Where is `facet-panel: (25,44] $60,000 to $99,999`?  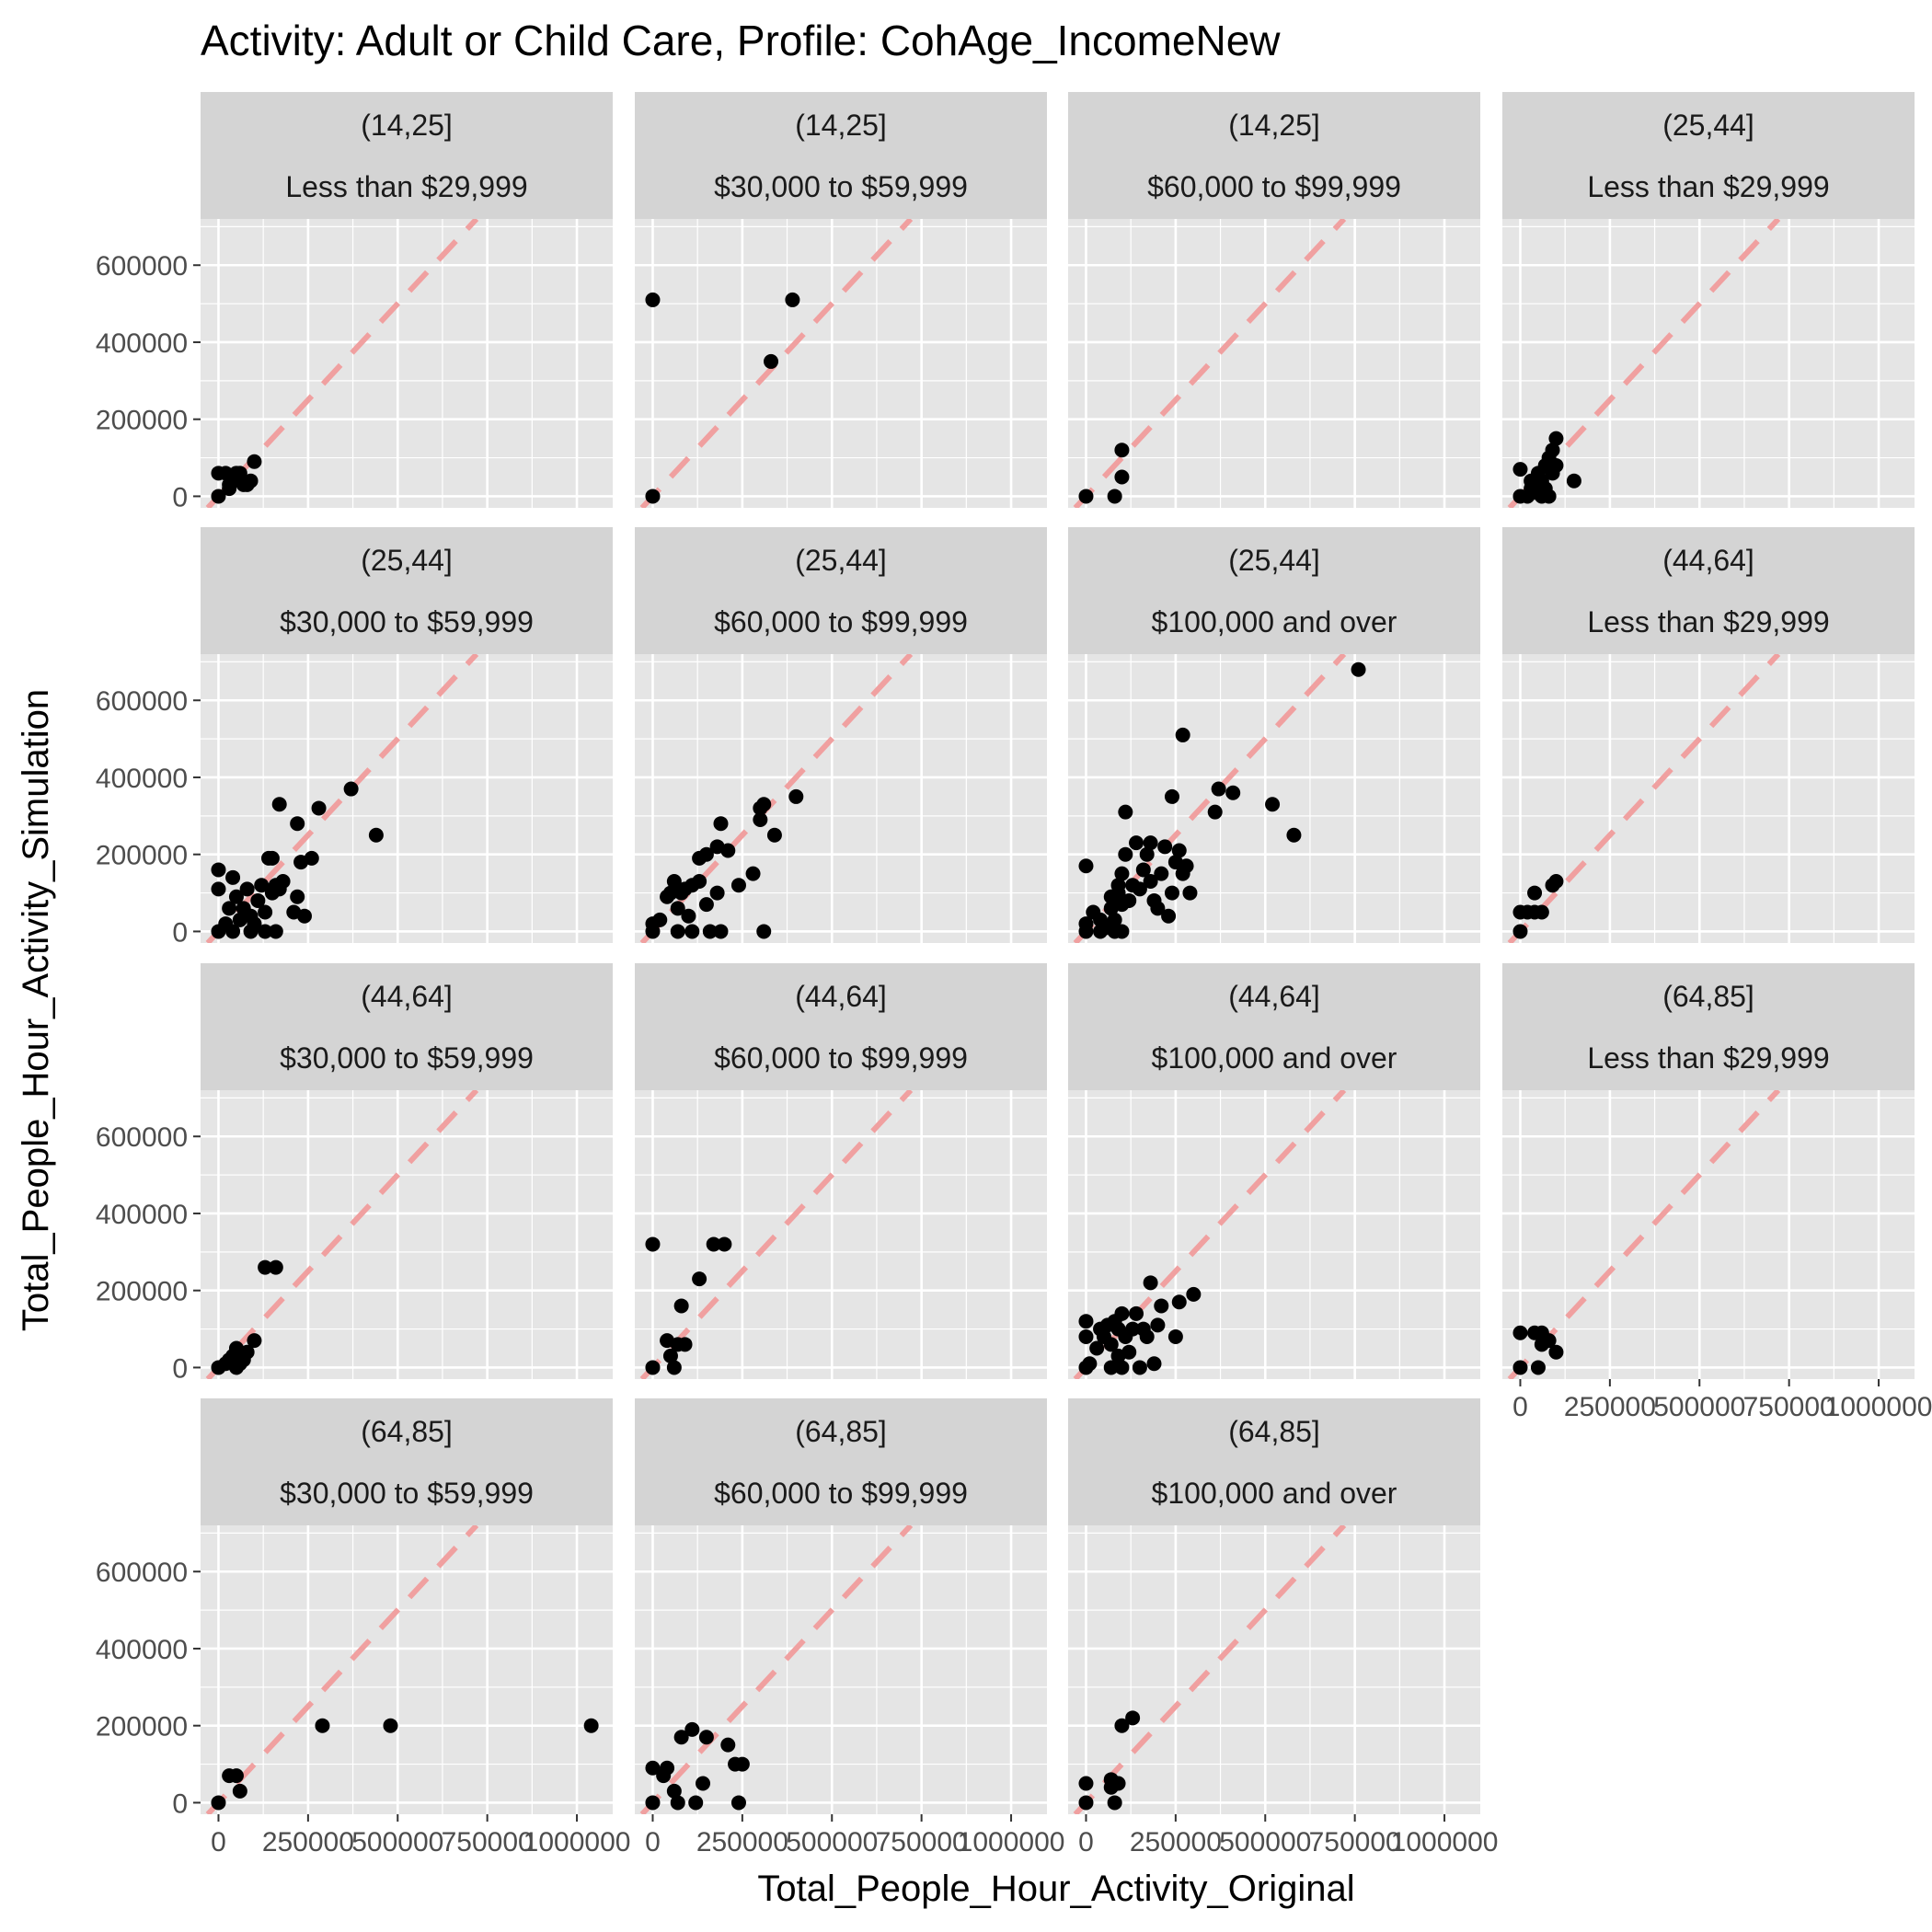
facet-panel: (25,44] $60,000 to $99,999 is located at coordinates (841, 735).